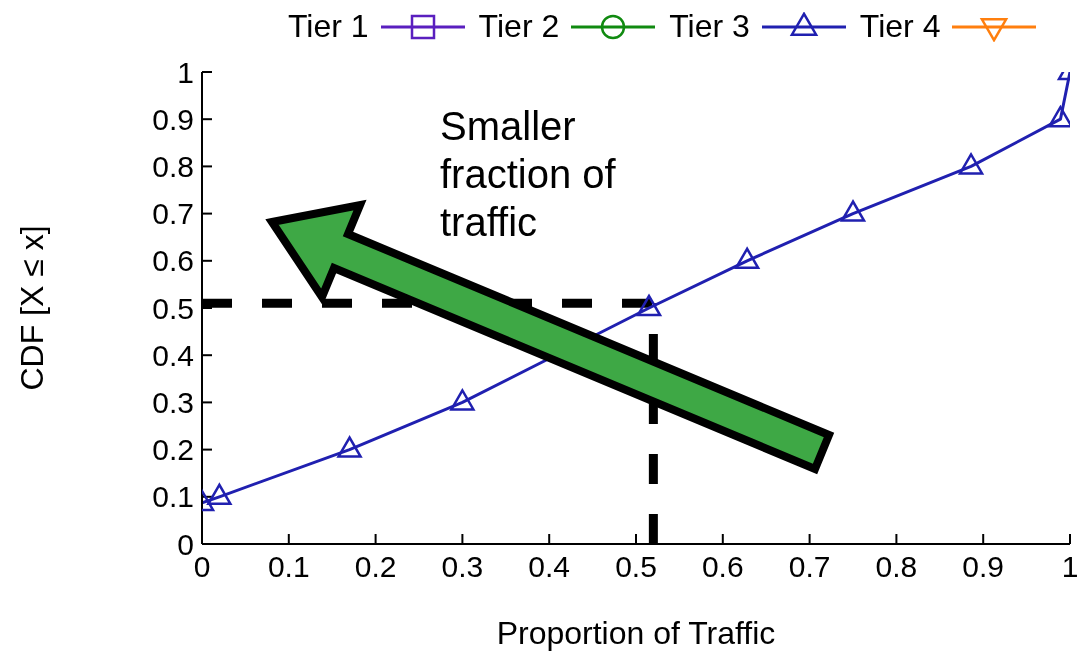 This screenshot has height=666, width=1084. What do you see at coordinates (709, 26) in the screenshot?
I see `legend-label: Tier 3` at bounding box center [709, 26].